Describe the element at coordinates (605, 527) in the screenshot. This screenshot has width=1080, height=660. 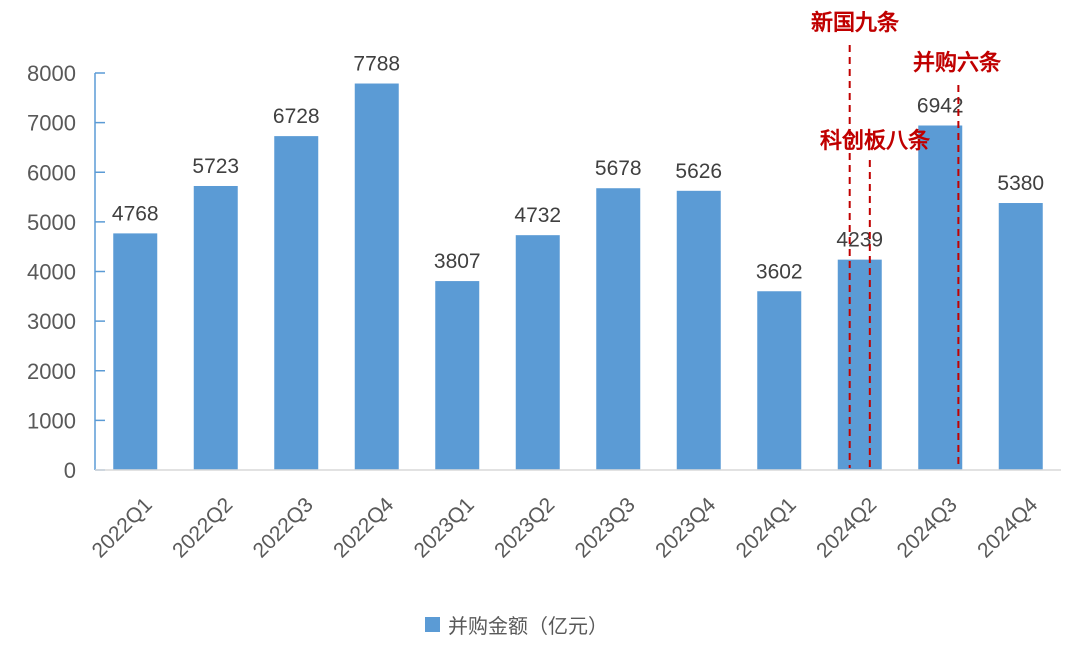
I see `x-tick-label: 2023Q3` at that location.